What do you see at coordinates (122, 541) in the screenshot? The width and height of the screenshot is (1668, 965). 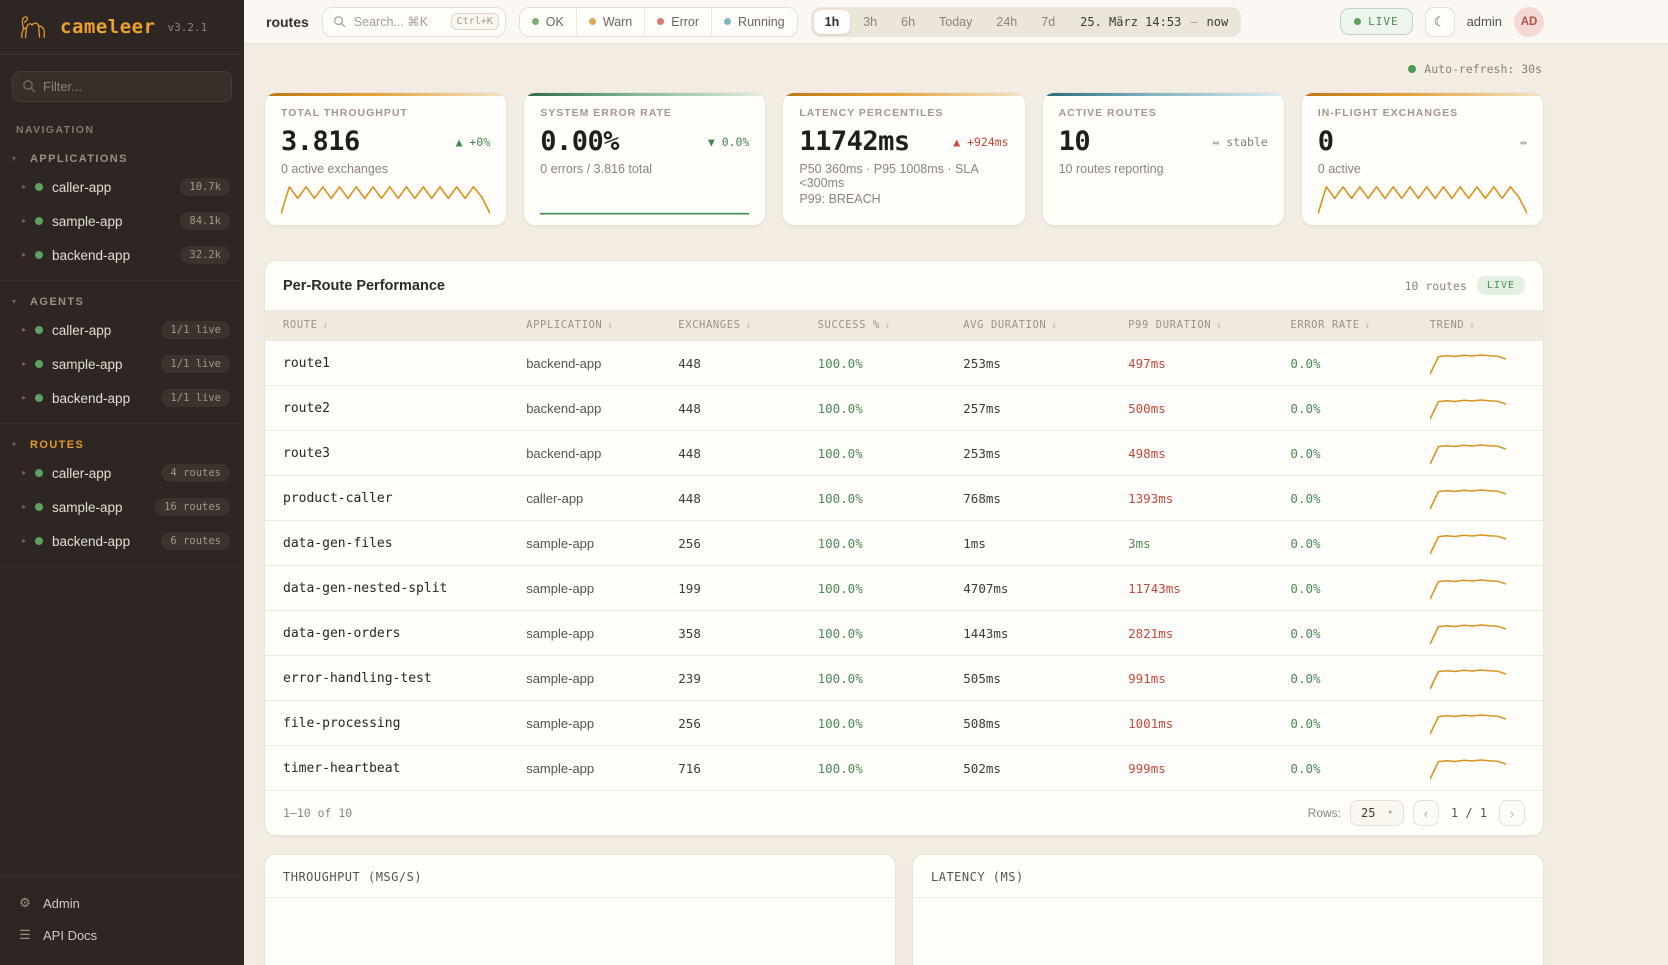 I see `sidebar-item: ▸ backend-app 6 routes` at bounding box center [122, 541].